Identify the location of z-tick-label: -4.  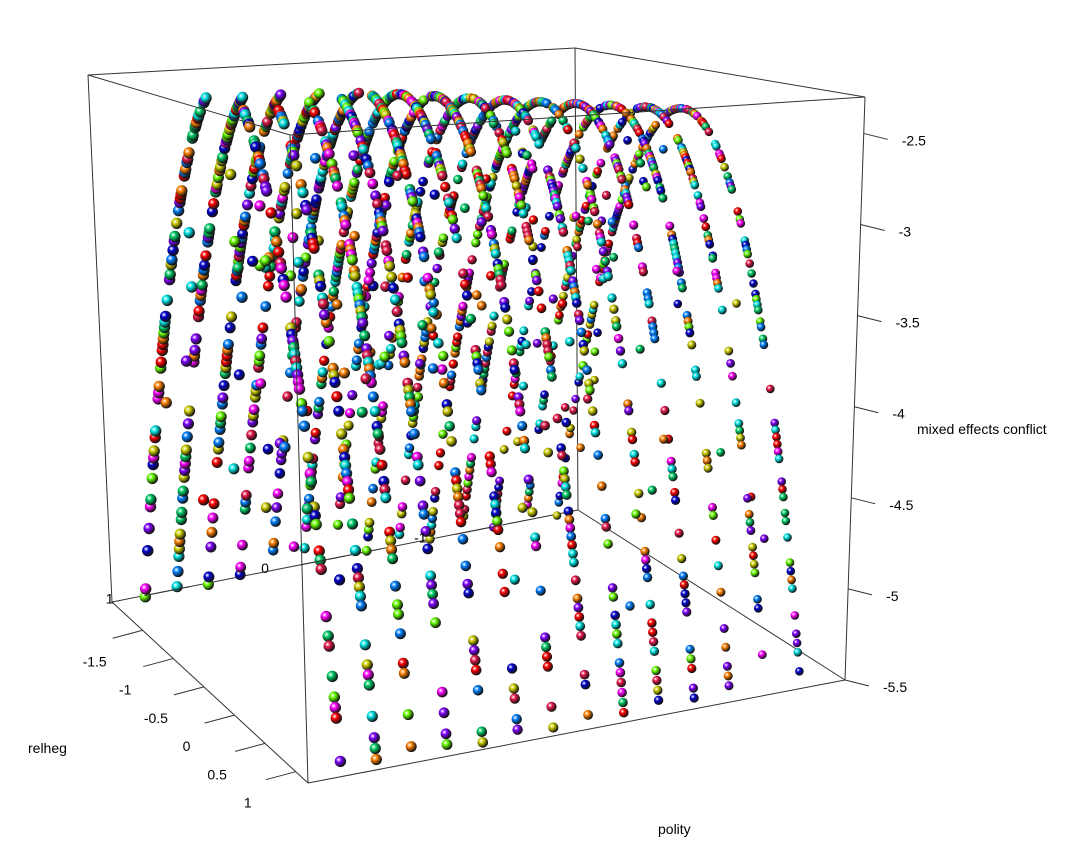
(898, 414).